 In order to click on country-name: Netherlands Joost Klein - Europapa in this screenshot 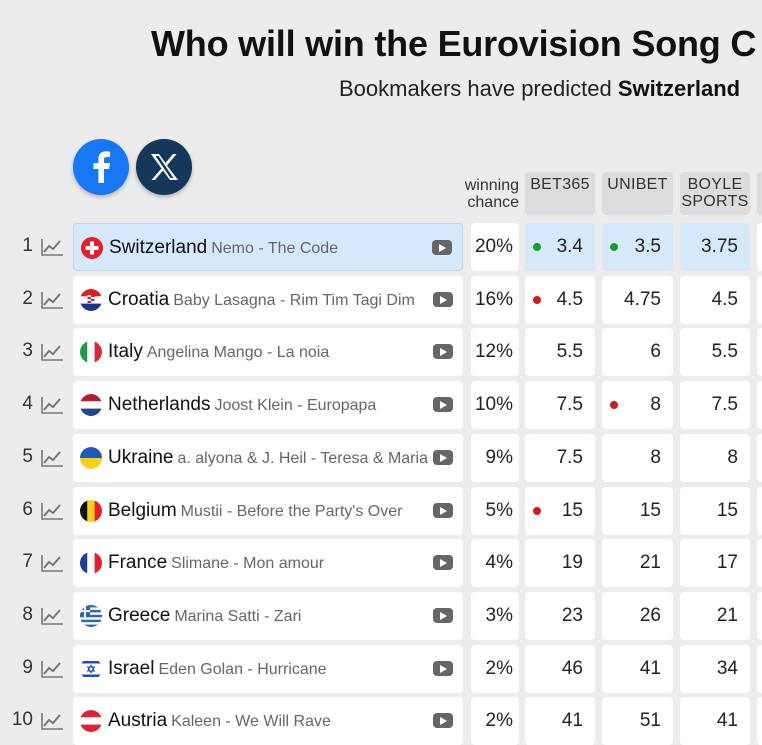, I will do `click(242, 405)`.